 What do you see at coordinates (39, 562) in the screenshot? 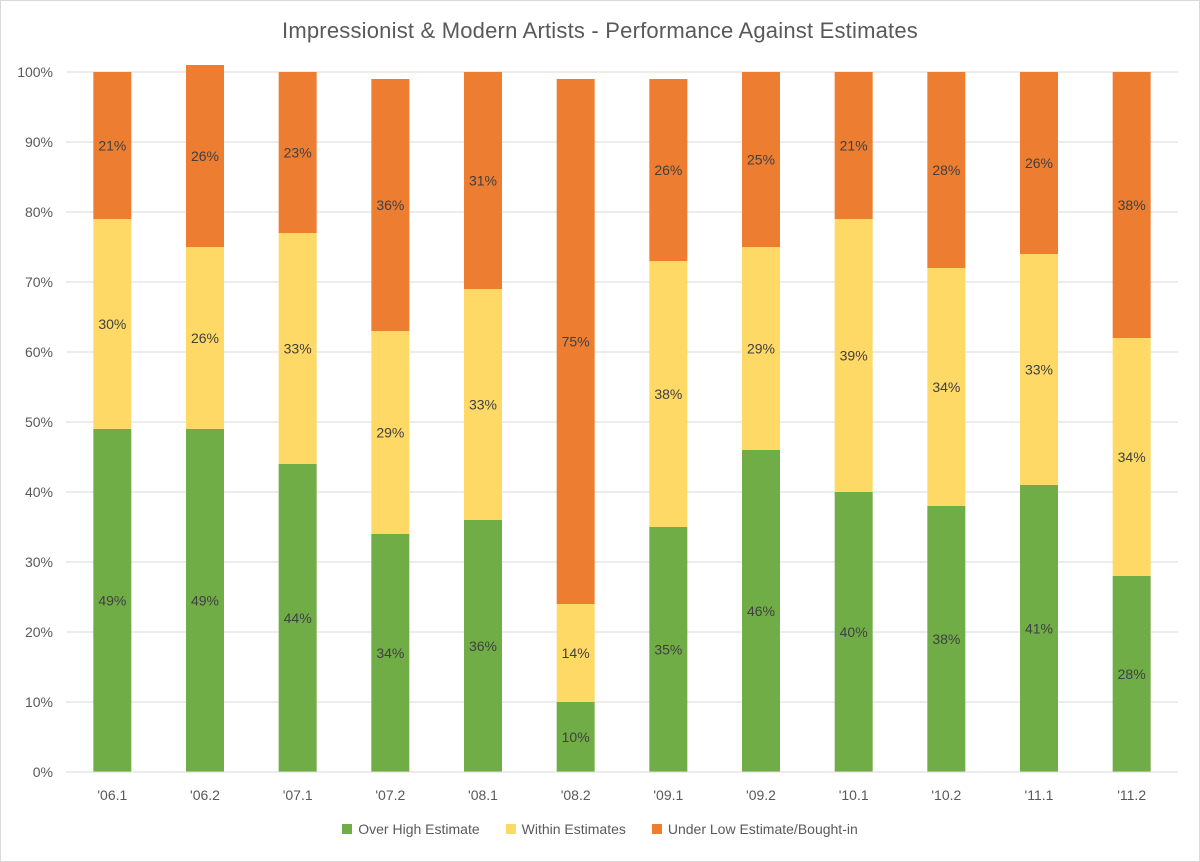
I see `y-tick-label: 30%` at bounding box center [39, 562].